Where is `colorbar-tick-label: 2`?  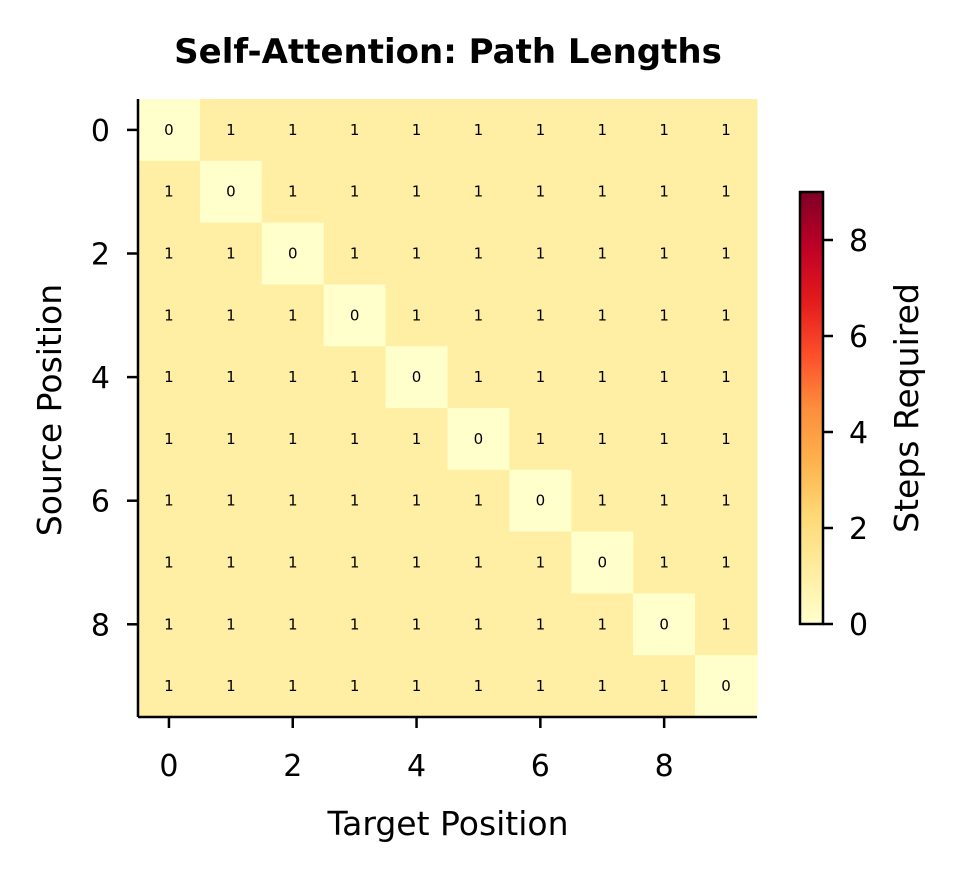 colorbar-tick-label: 2 is located at coordinates (858, 529).